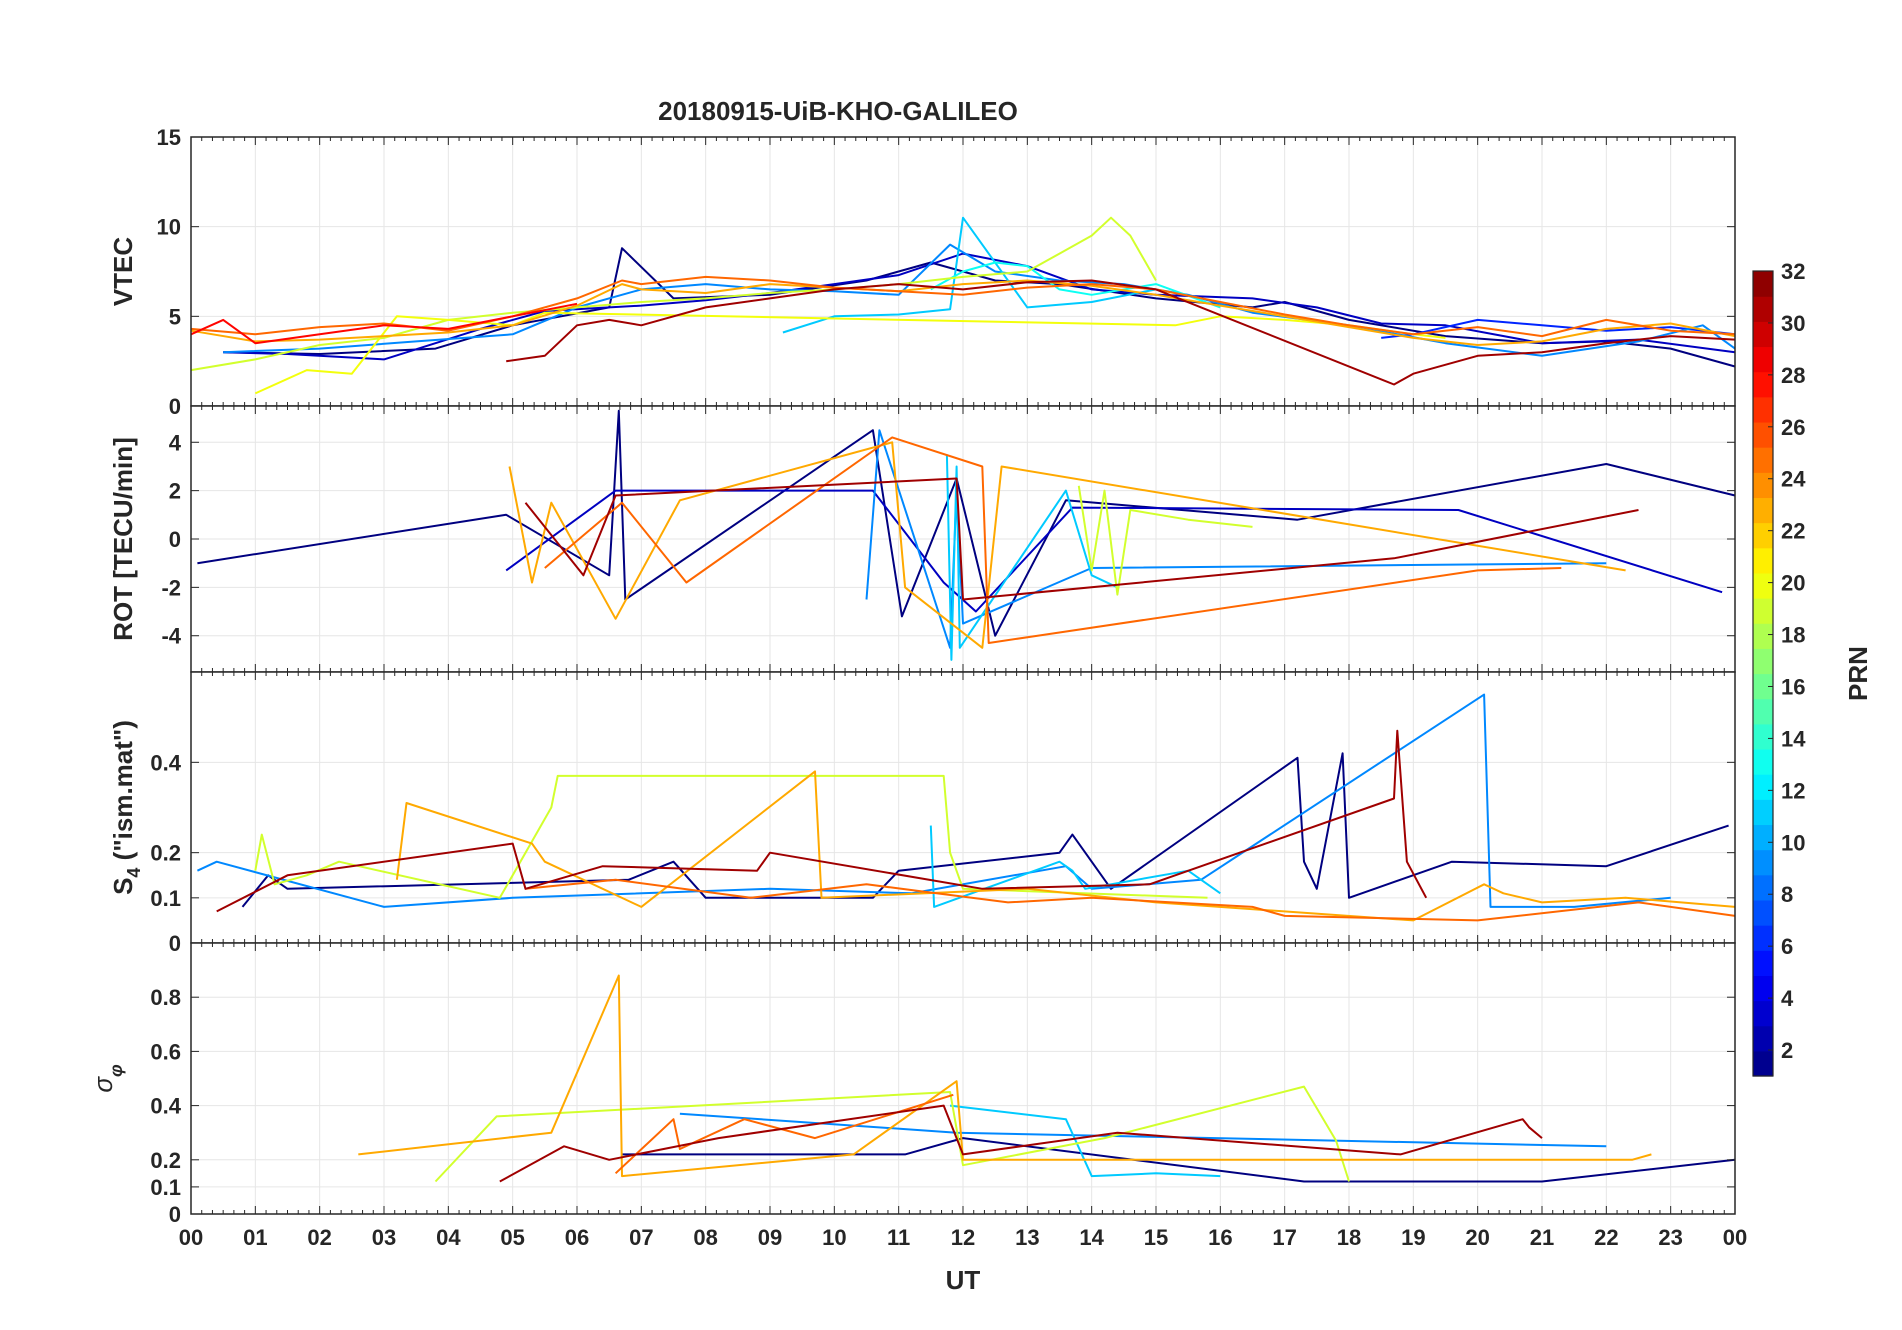 This screenshot has height=1330, width=1902. Describe the element at coordinates (1787, 894) in the screenshot. I see `colorbar-tick-label: 8` at that location.